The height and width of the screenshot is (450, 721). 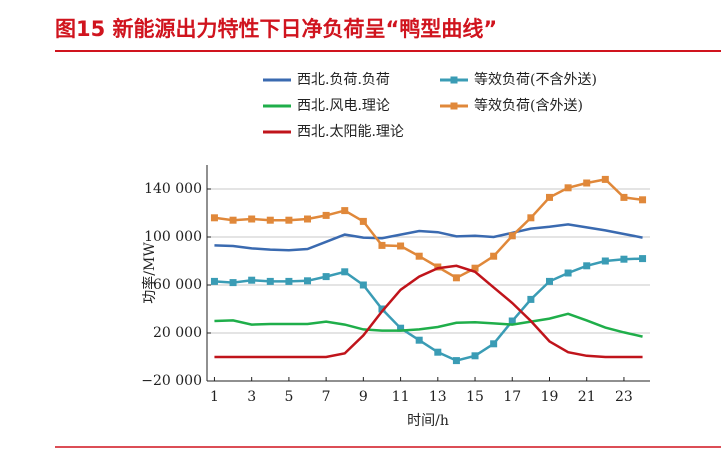 What do you see at coordinates (276, 29) in the screenshot?
I see `chart-title: 图15 新能源出力特性下日净负荷呈“鸭型曲线”` at bounding box center [276, 29].